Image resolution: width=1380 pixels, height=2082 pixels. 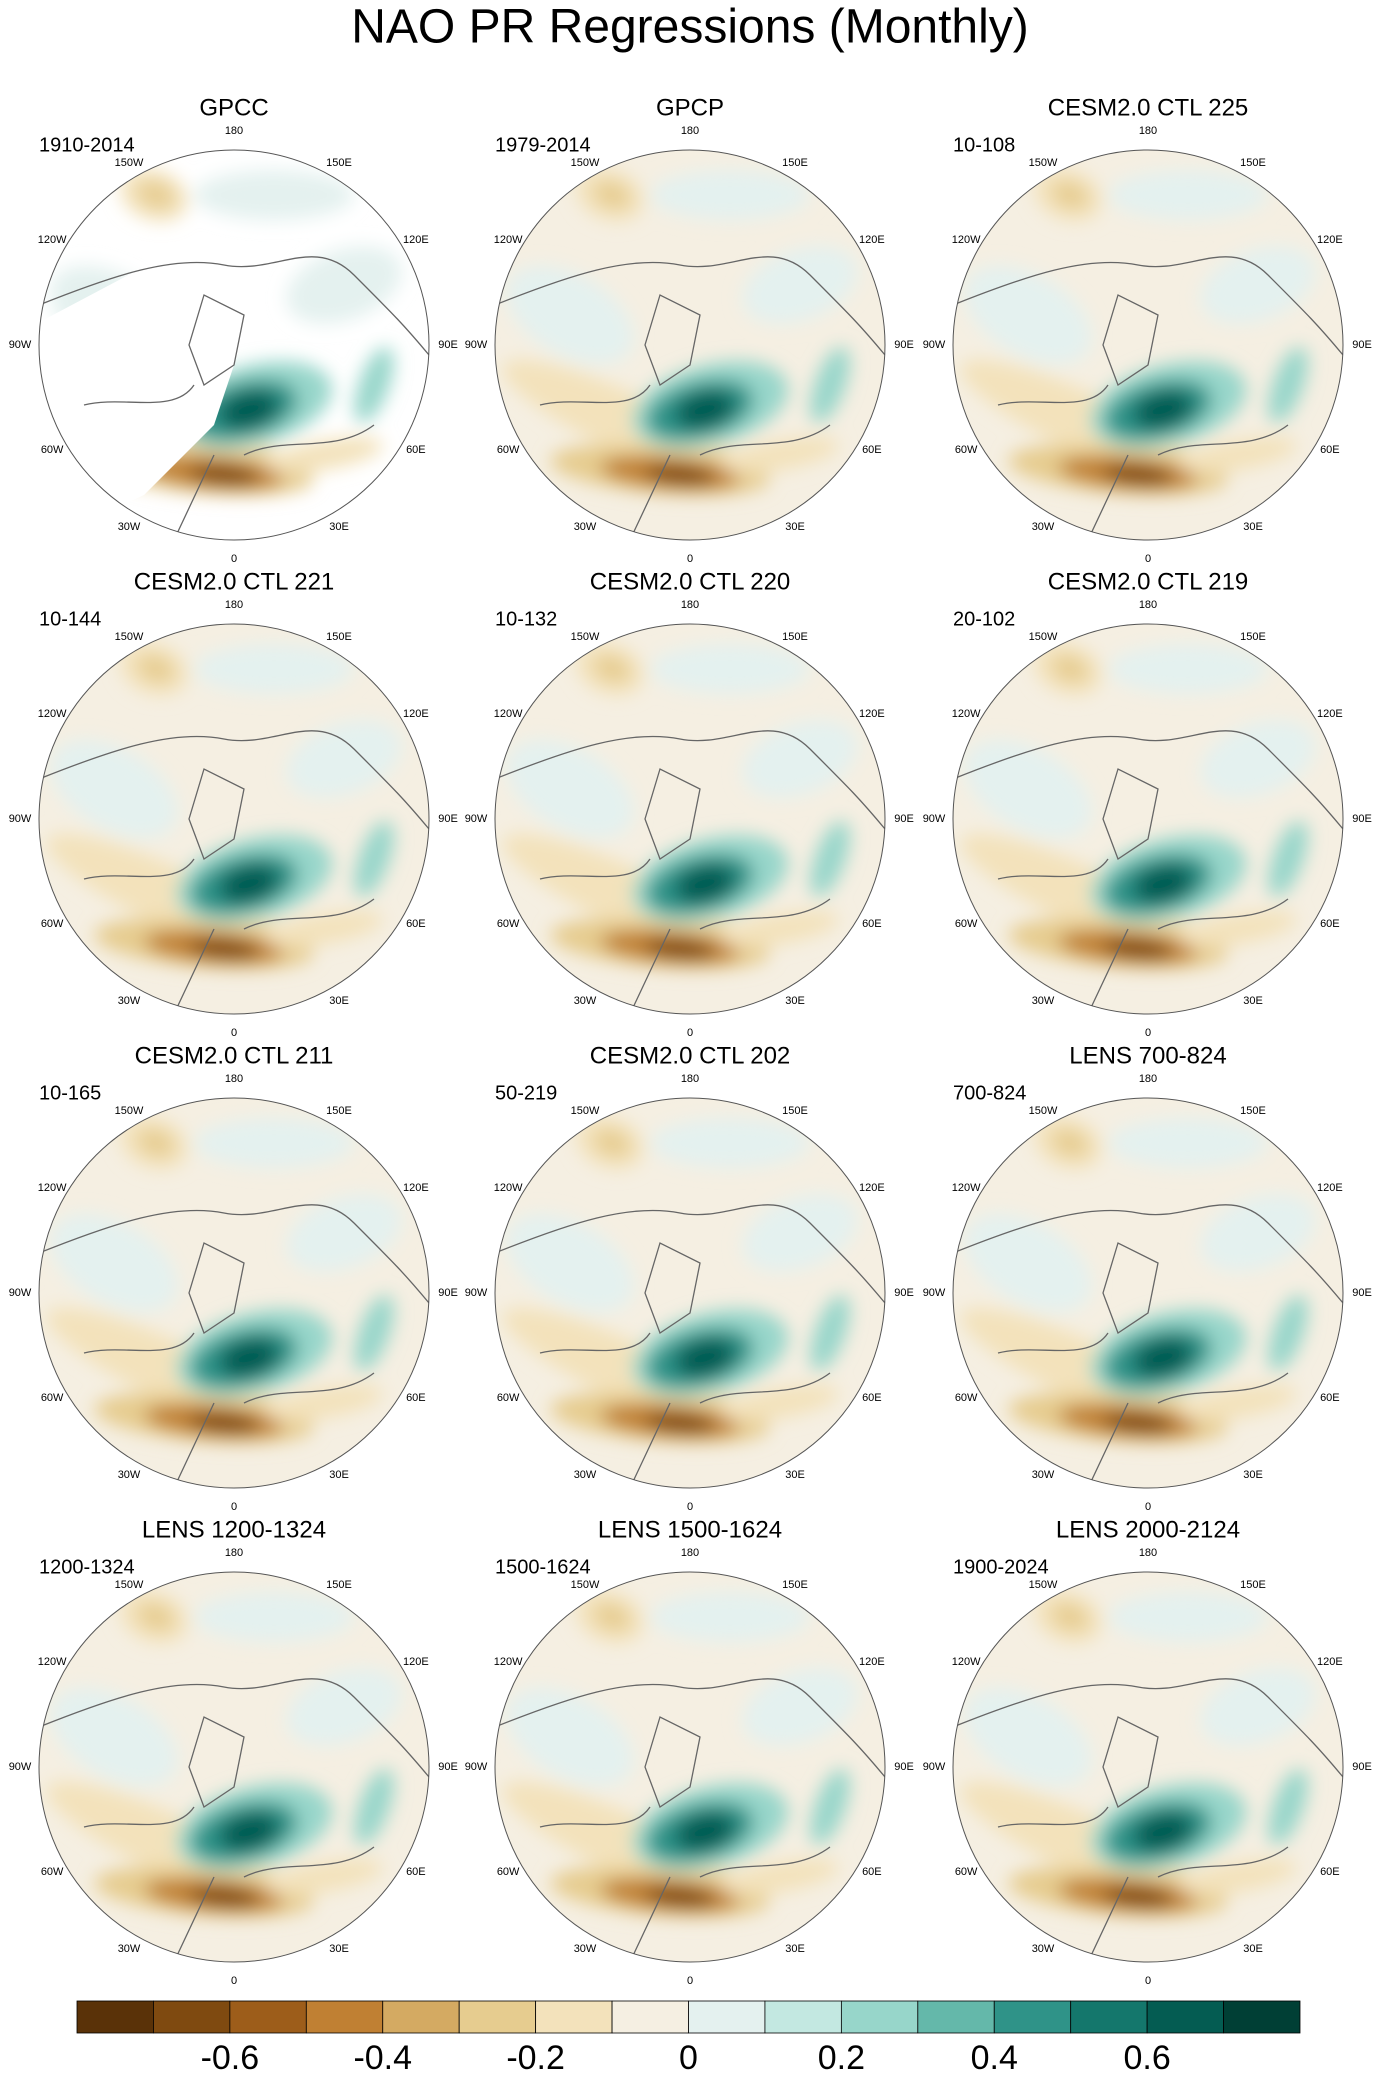 I want to click on colorbar-tick-label: 0.2, so click(x=841, y=2058).